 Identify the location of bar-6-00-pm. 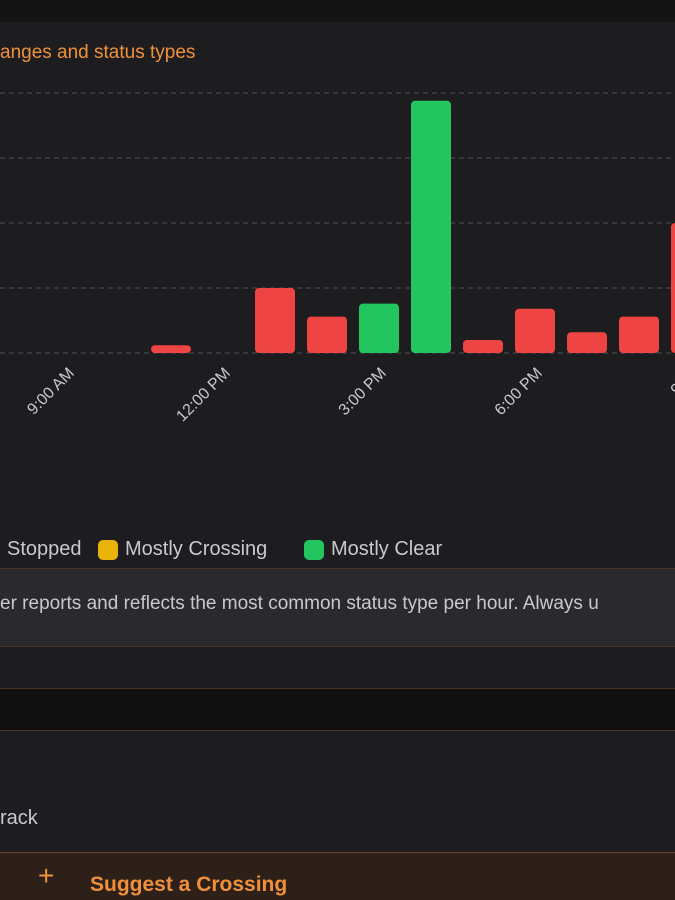
(535, 330).